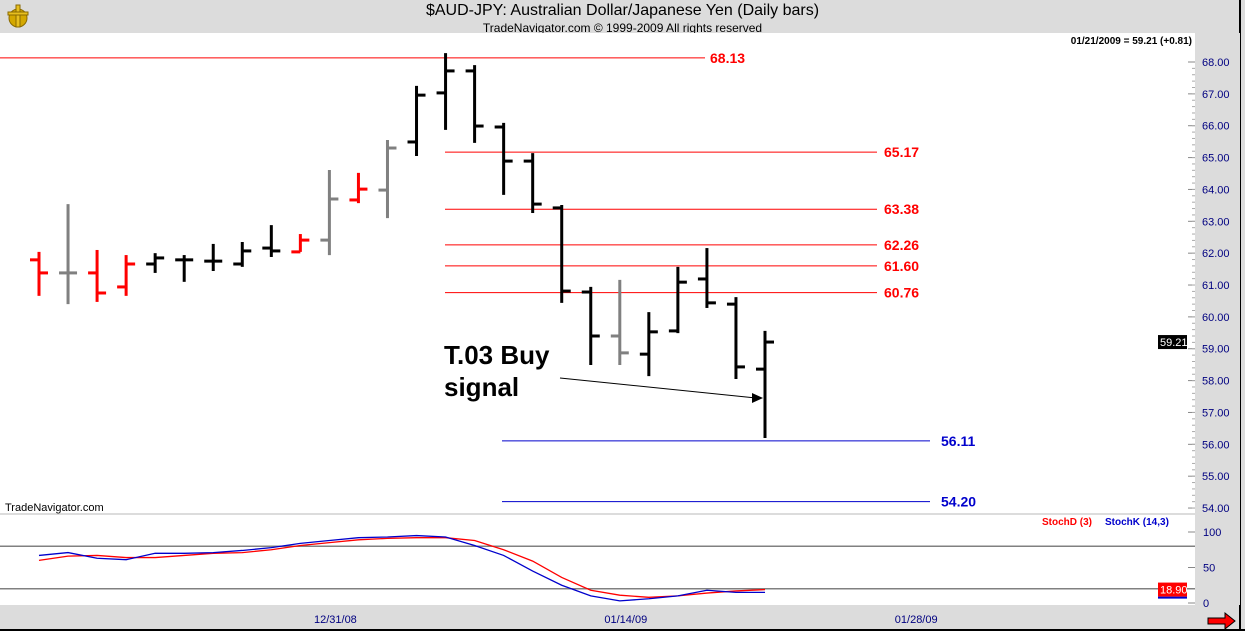 The height and width of the screenshot is (631, 1245). What do you see at coordinates (1209, 569) in the screenshot?
I see `stoch-y-tick-label: 50` at bounding box center [1209, 569].